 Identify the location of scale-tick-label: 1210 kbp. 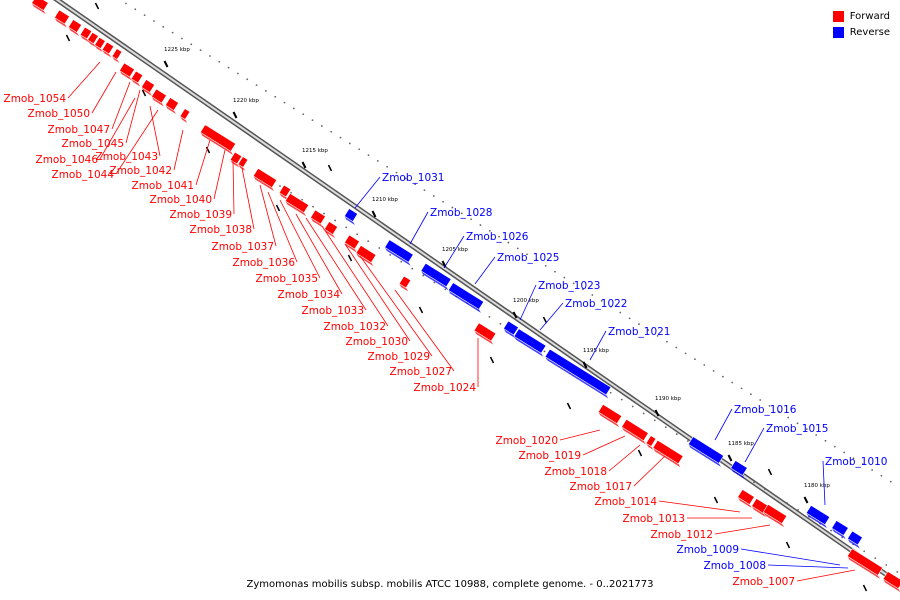
(385, 200).